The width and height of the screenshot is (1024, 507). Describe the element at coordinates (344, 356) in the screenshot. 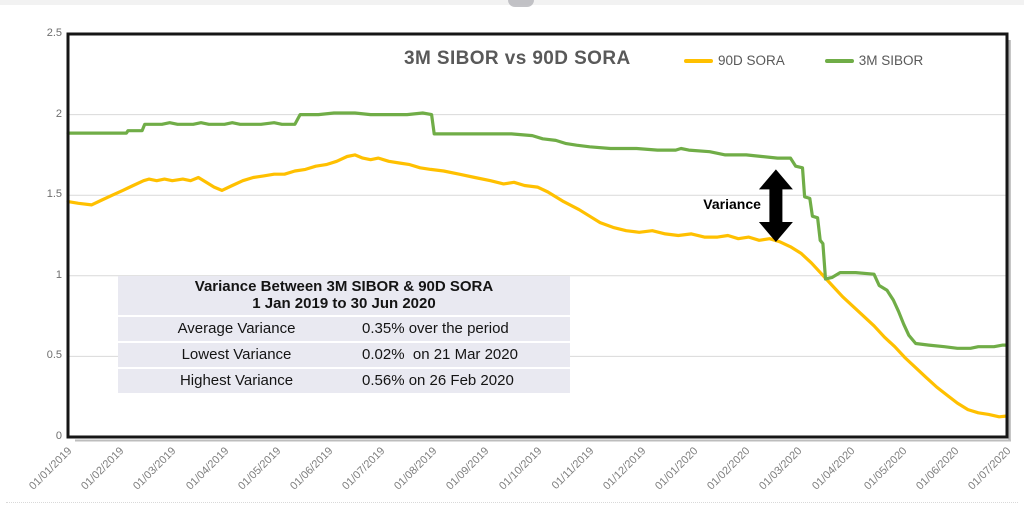

I see `table-row: Lowest Variance 0.02% on 21 Mar 2020` at that location.